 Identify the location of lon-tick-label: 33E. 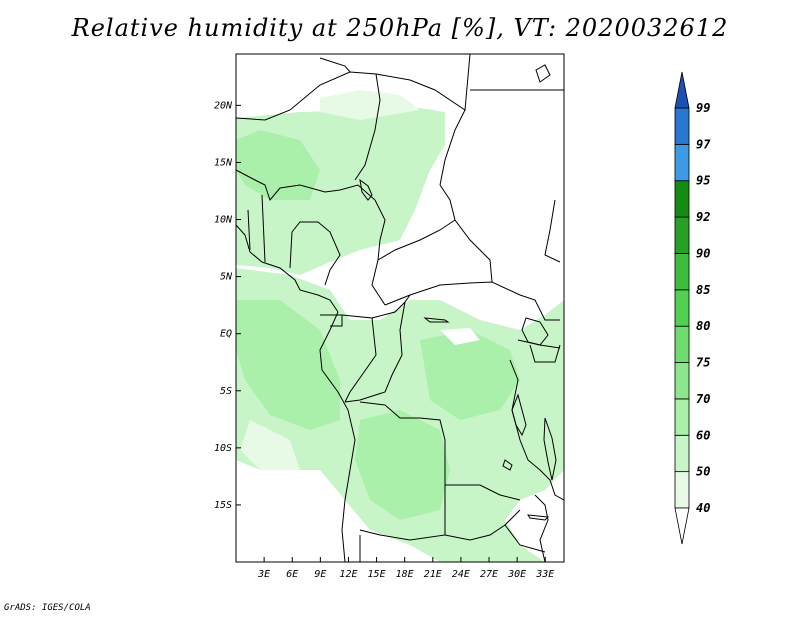
(544, 574).